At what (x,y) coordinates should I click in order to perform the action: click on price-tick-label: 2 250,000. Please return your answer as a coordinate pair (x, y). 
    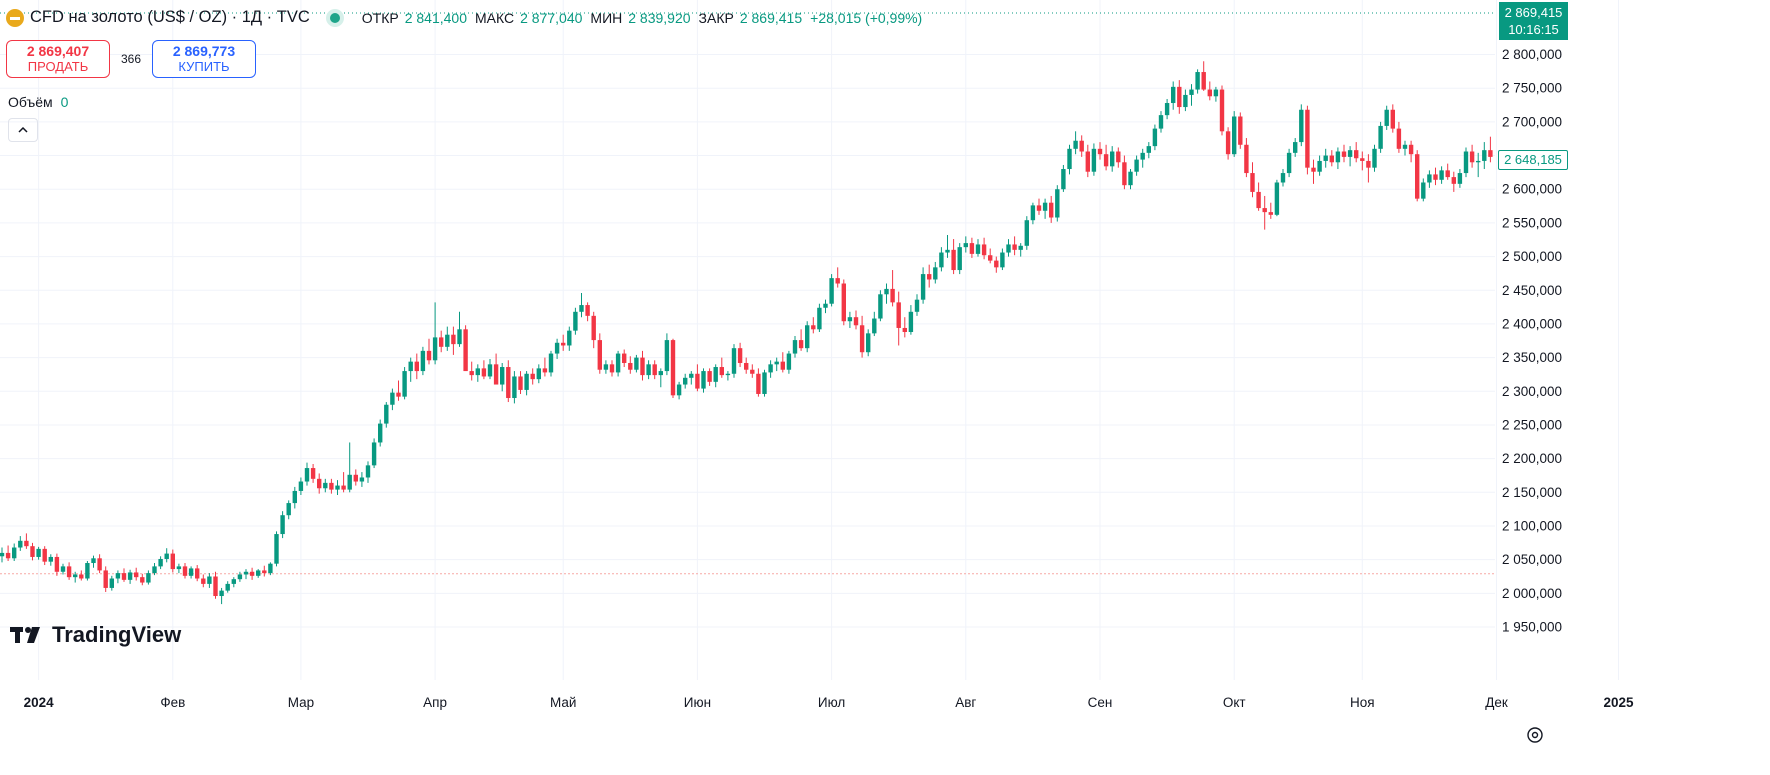
    Looking at the image, I should click on (1532, 424).